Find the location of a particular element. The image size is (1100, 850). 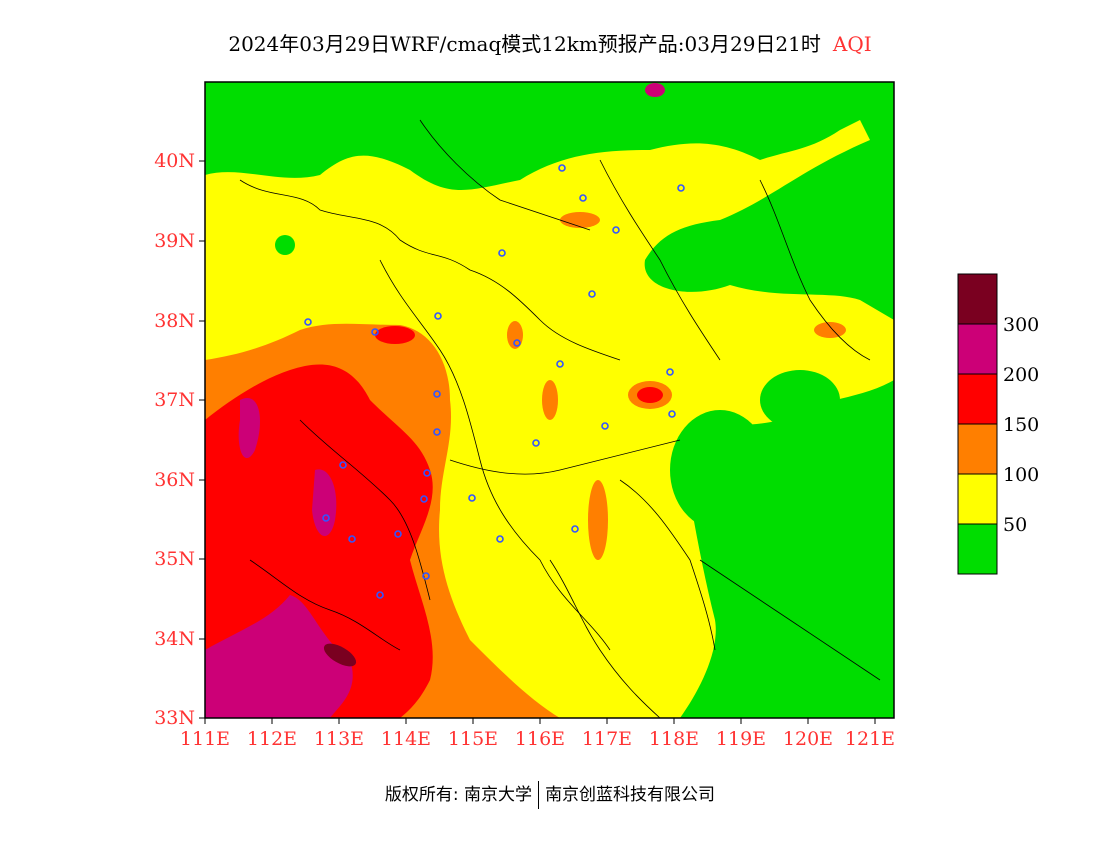

legend-swatch-unhealthy is located at coordinates (977, 399).